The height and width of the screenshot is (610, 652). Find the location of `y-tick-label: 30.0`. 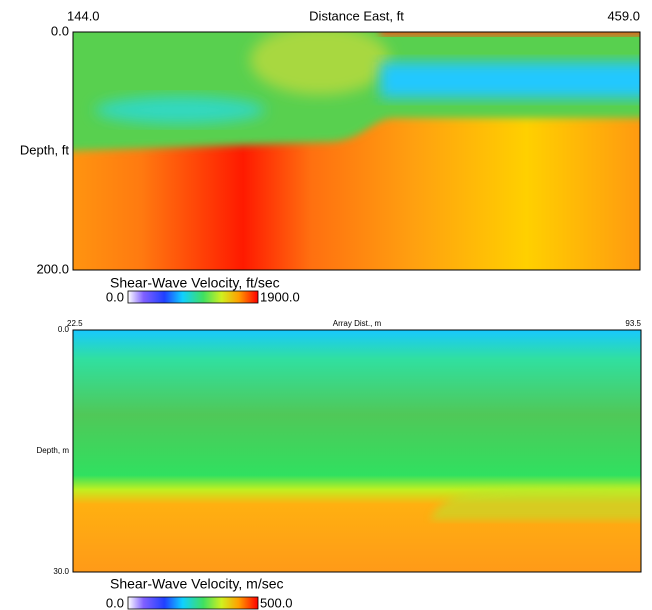

y-tick-label: 30.0 is located at coordinates (61, 571).